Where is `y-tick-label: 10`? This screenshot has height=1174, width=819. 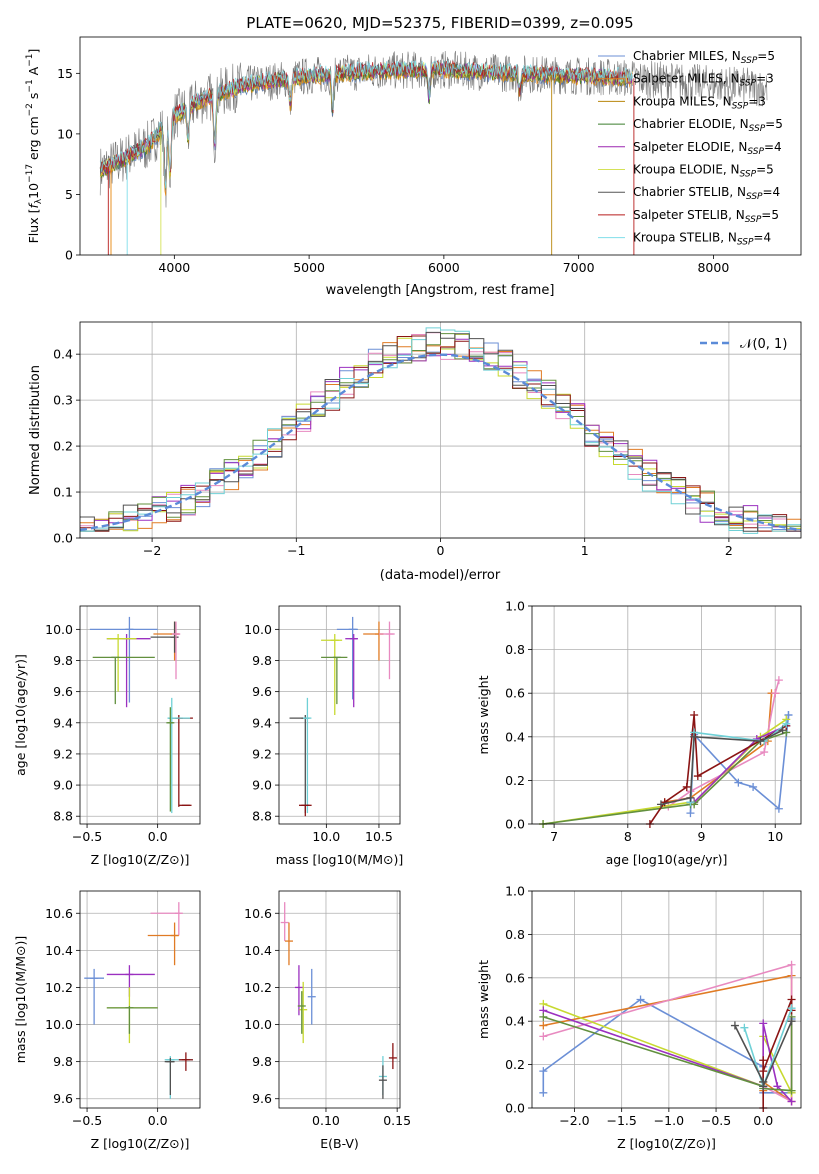 y-tick-label: 10 is located at coordinates (65, 133).